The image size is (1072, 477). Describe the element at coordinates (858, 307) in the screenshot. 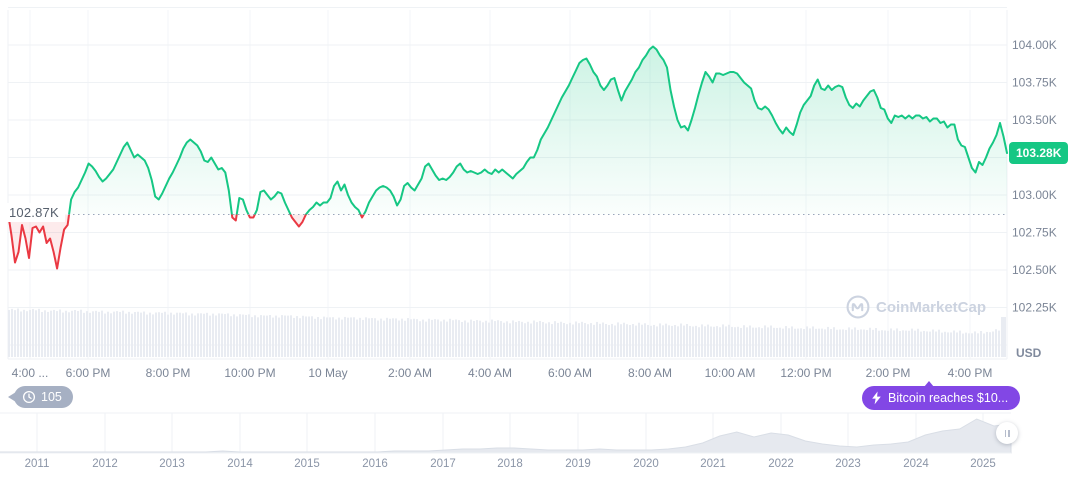

I see `coinmarketcap-logo-icon` at that location.